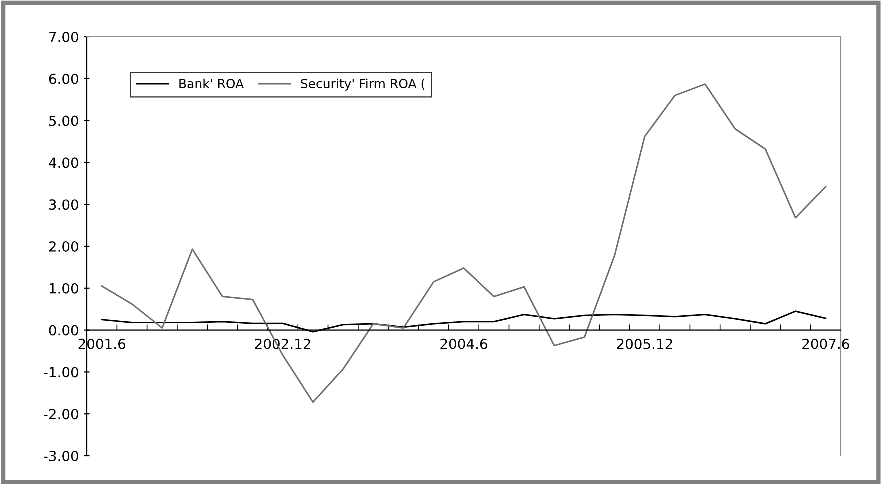  I want to click on y-tick-label: 5.00, so click(64, 121).